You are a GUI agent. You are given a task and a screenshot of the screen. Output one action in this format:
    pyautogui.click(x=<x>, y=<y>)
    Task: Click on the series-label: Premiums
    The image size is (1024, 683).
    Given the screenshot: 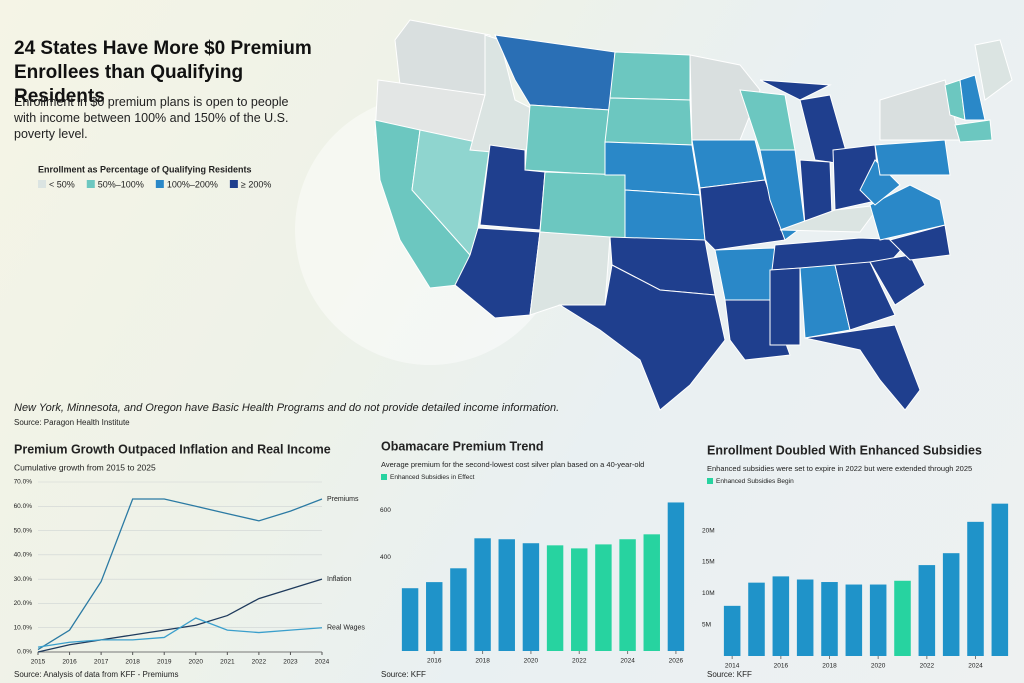 What is the action you would take?
    pyautogui.click(x=343, y=499)
    